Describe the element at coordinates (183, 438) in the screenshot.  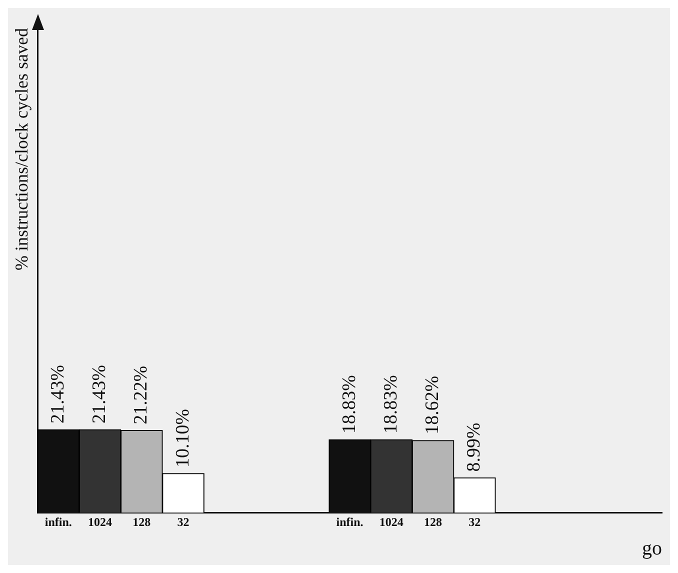
I see `data-label: 10.10%` at that location.